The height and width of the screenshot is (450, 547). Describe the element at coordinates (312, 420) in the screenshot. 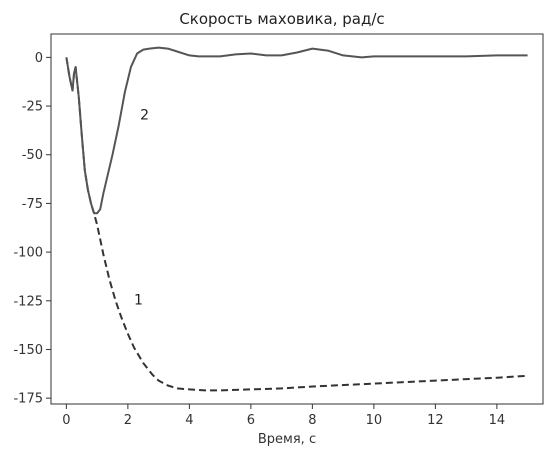

I see `x-tick-label: 8` at that location.